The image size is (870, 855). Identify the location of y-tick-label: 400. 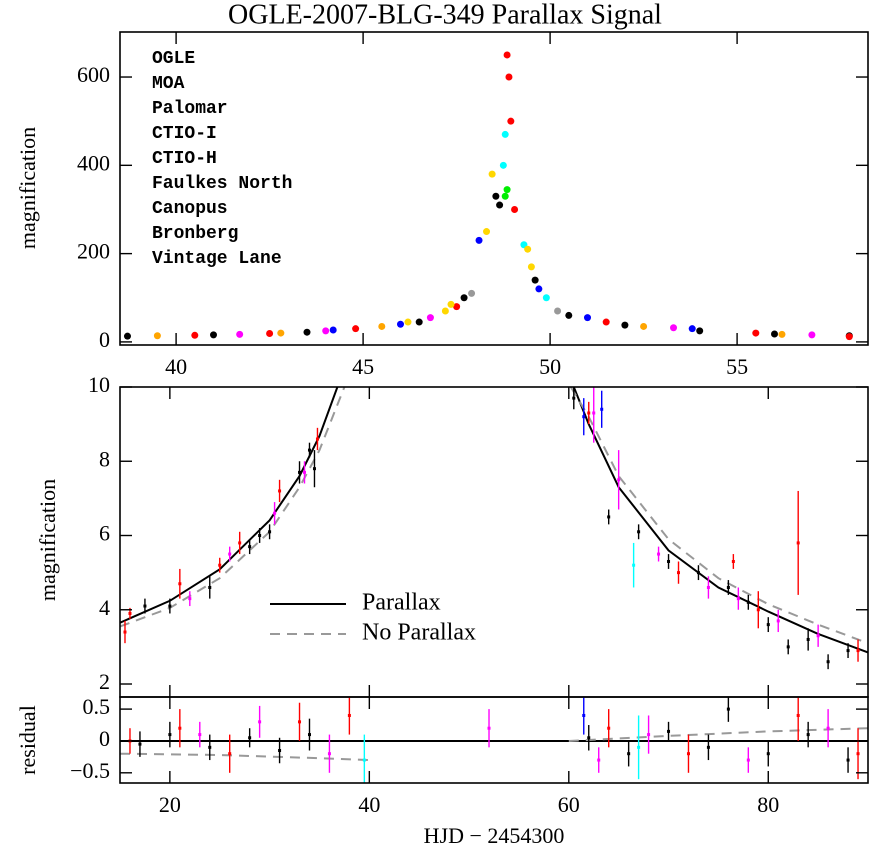
(93, 162).